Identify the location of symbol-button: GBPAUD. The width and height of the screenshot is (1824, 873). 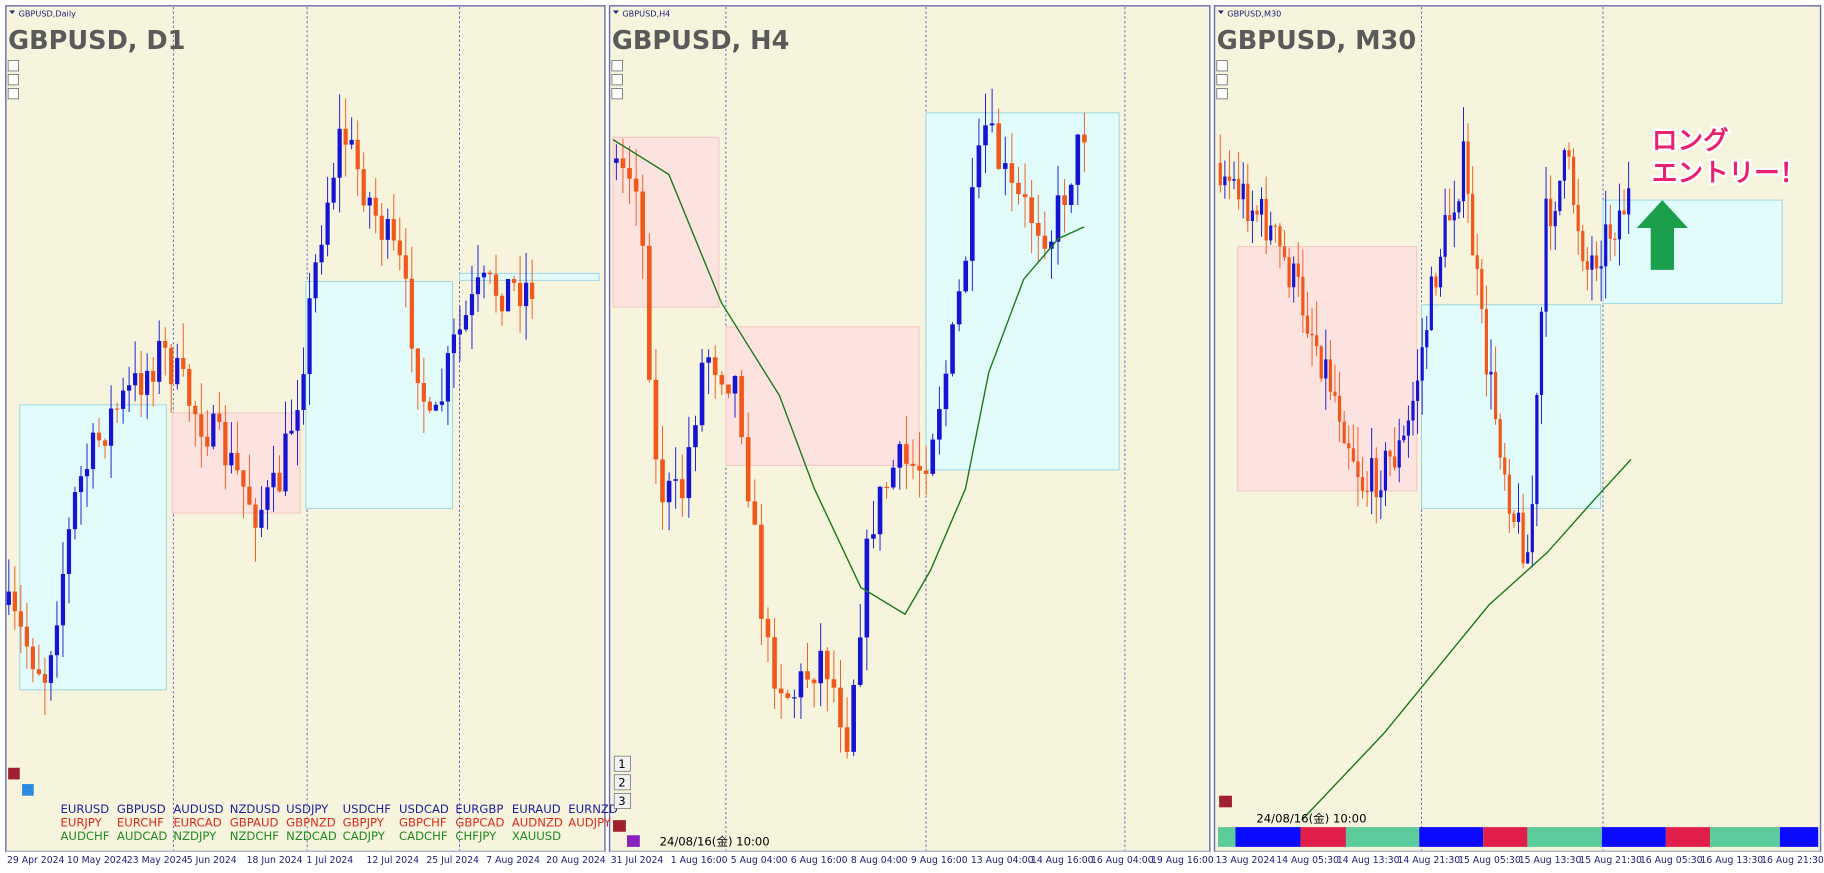
(254, 823).